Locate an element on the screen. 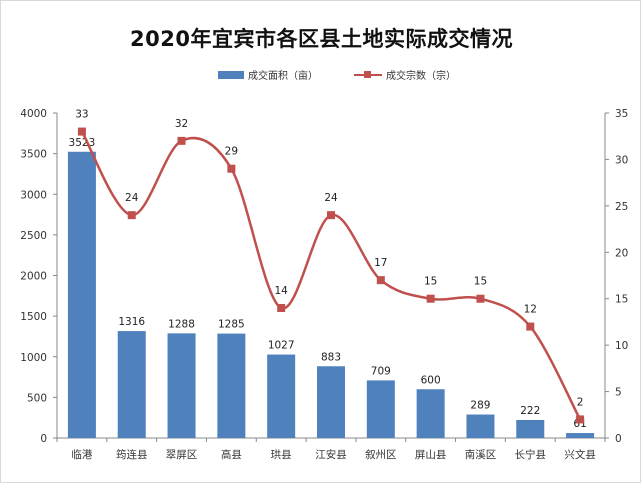 The width and height of the screenshot is (641, 483). right-tick-label: 0 is located at coordinates (618, 439).